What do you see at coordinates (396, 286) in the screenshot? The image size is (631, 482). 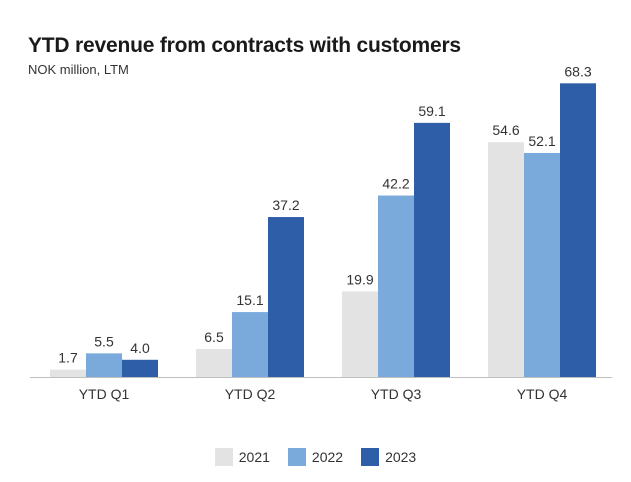 I see `bar-2022-ytd-q3` at bounding box center [396, 286].